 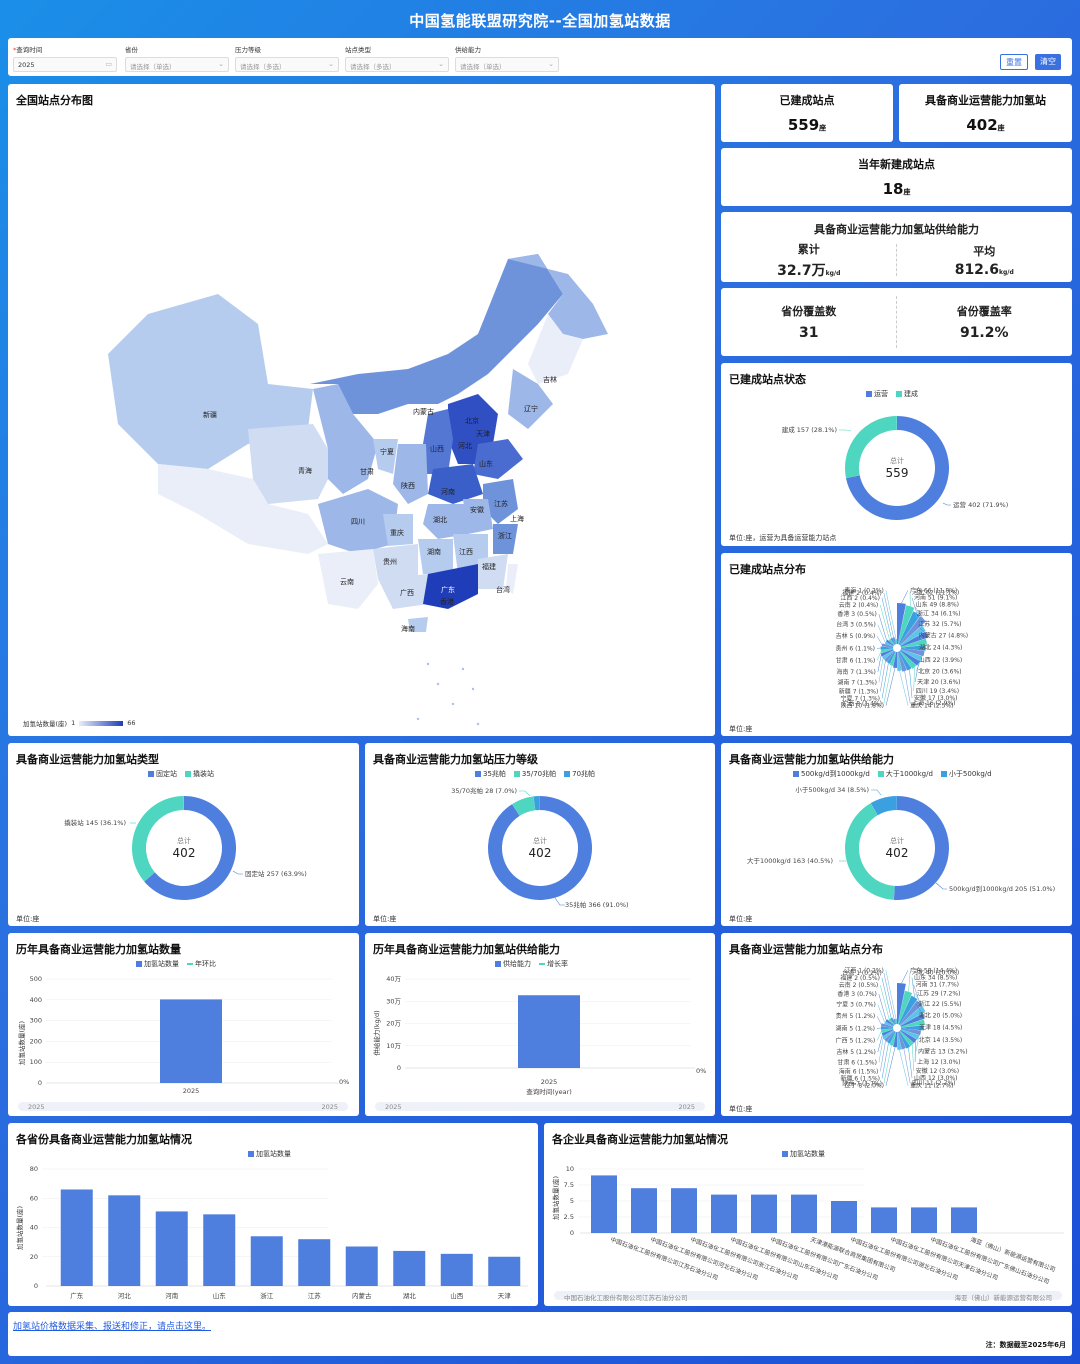 I want to click on query-time-input: 2025 ▭, so click(x=65, y=64).